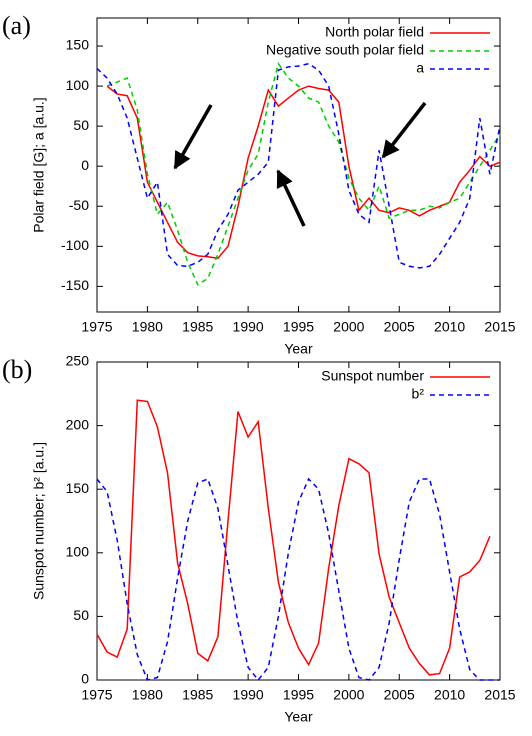 The width and height of the screenshot is (532, 736). What do you see at coordinates (374, 32) in the screenshot?
I see `legend-label: North polar field` at bounding box center [374, 32].